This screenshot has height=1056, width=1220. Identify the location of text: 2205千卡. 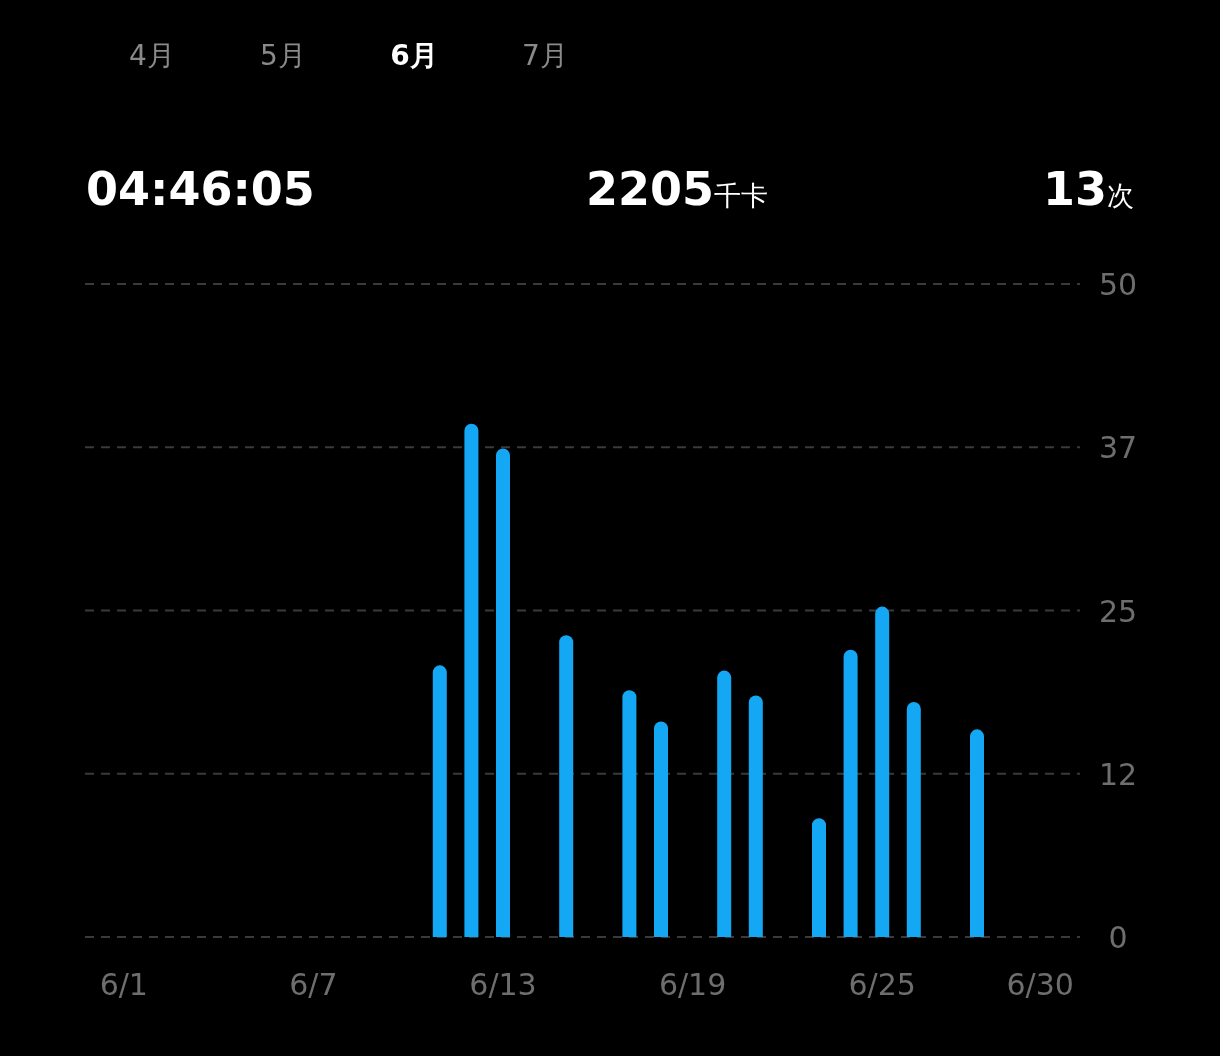
(677, 189).